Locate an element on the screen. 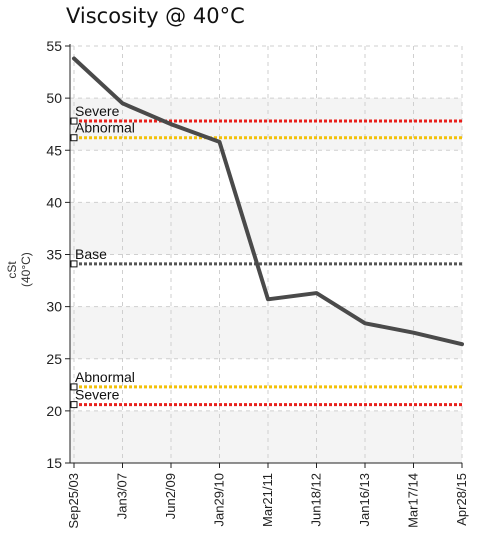  x-tick-label: Mar17/14 is located at coordinates (413, 500).